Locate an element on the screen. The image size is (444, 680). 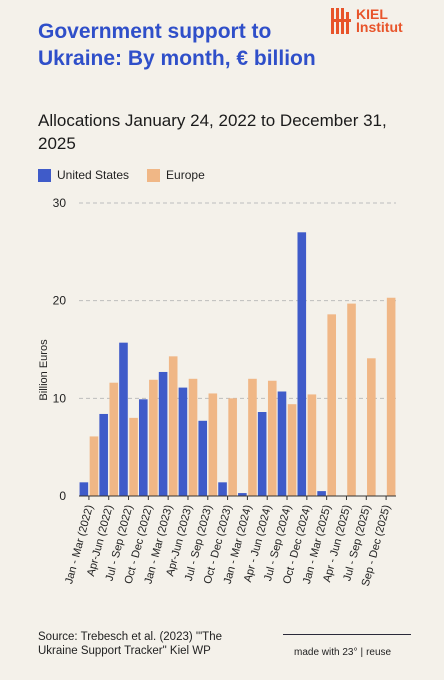
logo-line1: KIEL is located at coordinates (372, 14).